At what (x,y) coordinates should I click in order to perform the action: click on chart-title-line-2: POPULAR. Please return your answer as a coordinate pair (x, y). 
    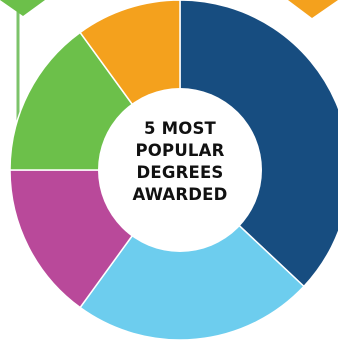
    Looking at the image, I should click on (180, 150).